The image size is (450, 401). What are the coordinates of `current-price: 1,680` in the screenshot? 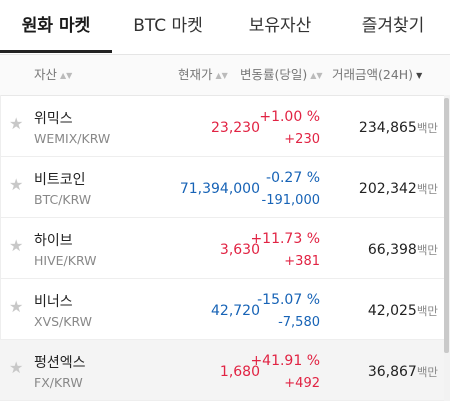 It's located at (239, 372).